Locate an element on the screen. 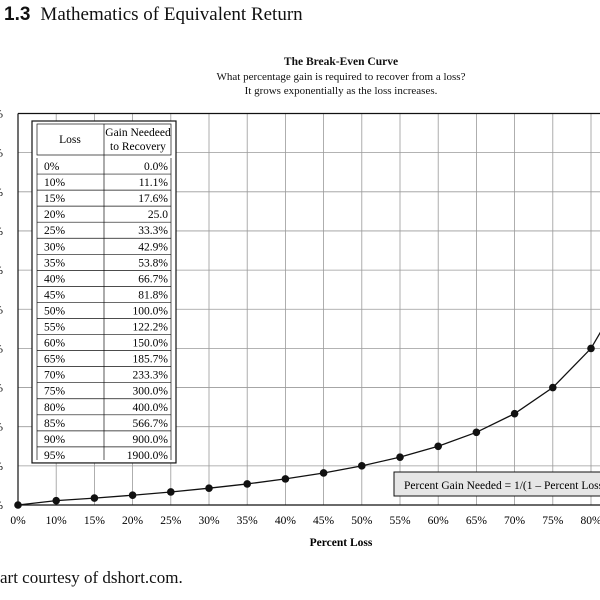 Image resolution: width=600 pixels, height=600 pixels. x-tick-label: 25% is located at coordinates (171, 521).